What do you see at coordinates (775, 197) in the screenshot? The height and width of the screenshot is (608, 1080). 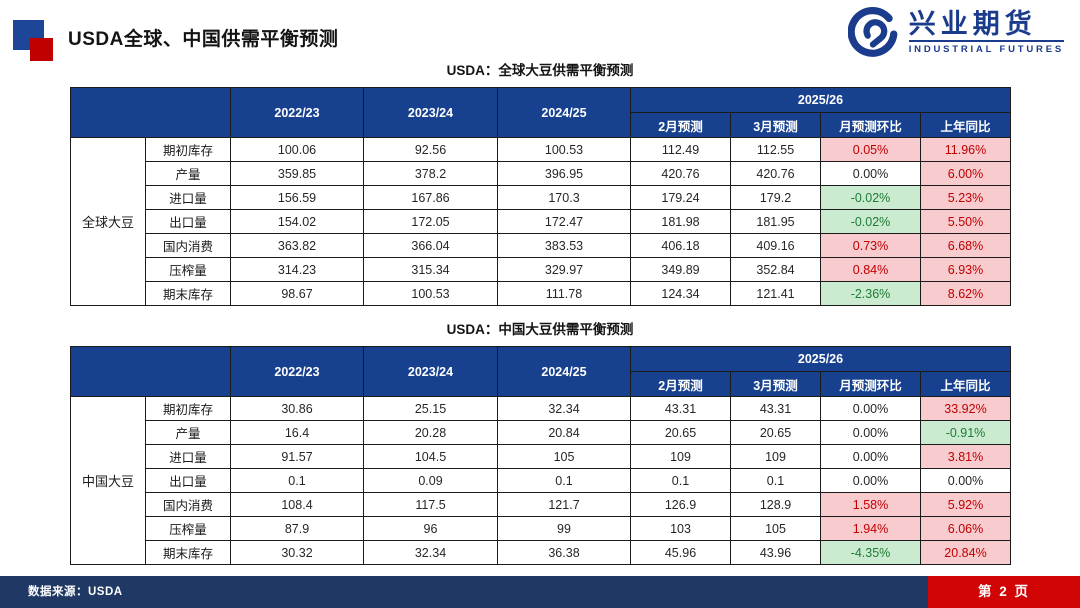 I see `data-cell: 179.2` at bounding box center [775, 197].